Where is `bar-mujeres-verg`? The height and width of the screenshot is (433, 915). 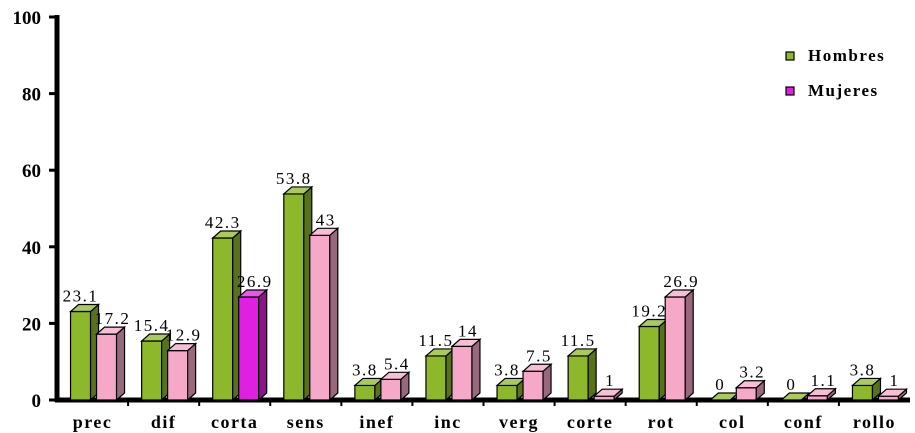 bar-mujeres-verg is located at coordinates (533, 385).